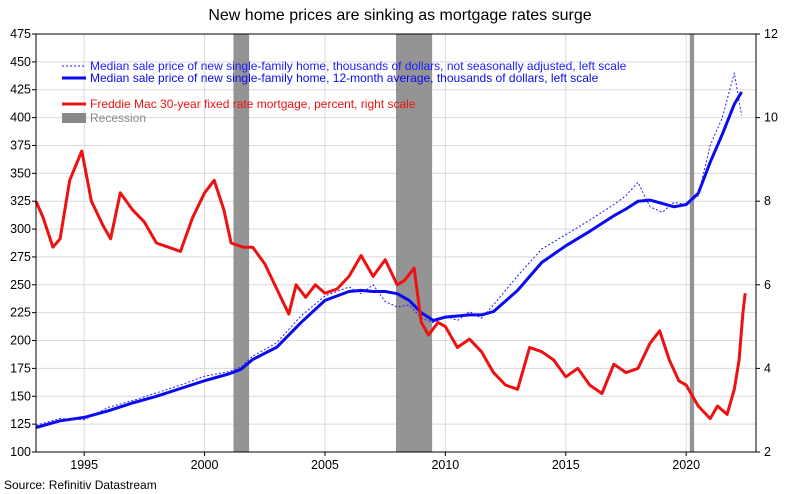 The image size is (800, 494). I want to click on left-tick-label: 475, so click(20, 34).